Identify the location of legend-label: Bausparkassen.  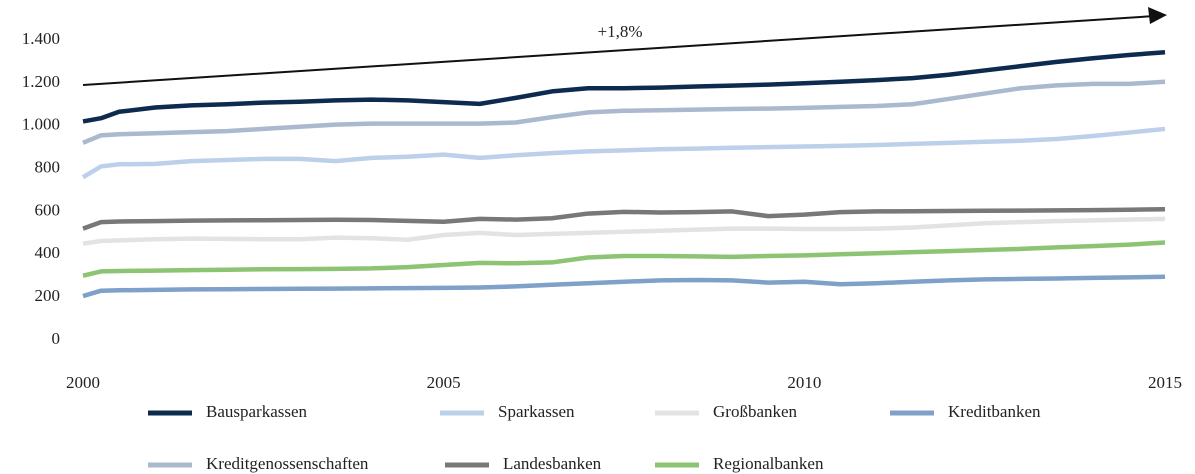
(257, 411).